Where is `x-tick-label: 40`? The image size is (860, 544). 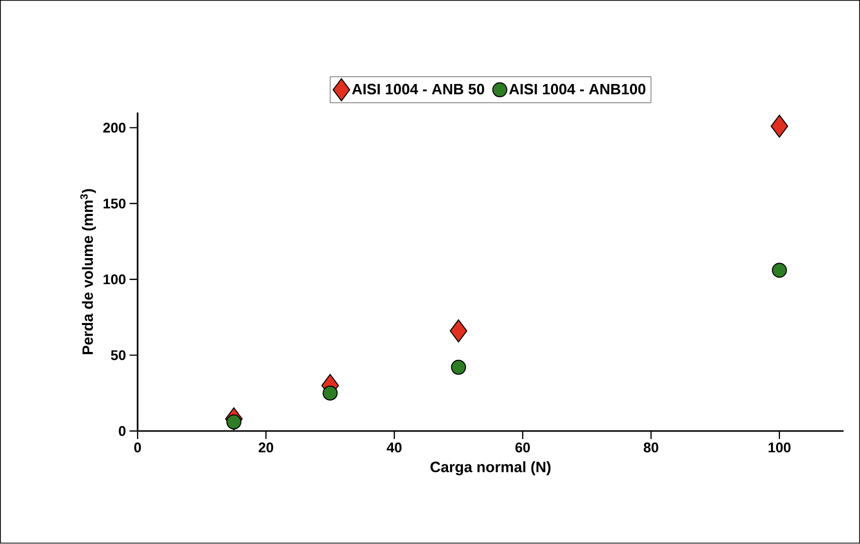
x-tick-label: 40 is located at coordinates (394, 447).